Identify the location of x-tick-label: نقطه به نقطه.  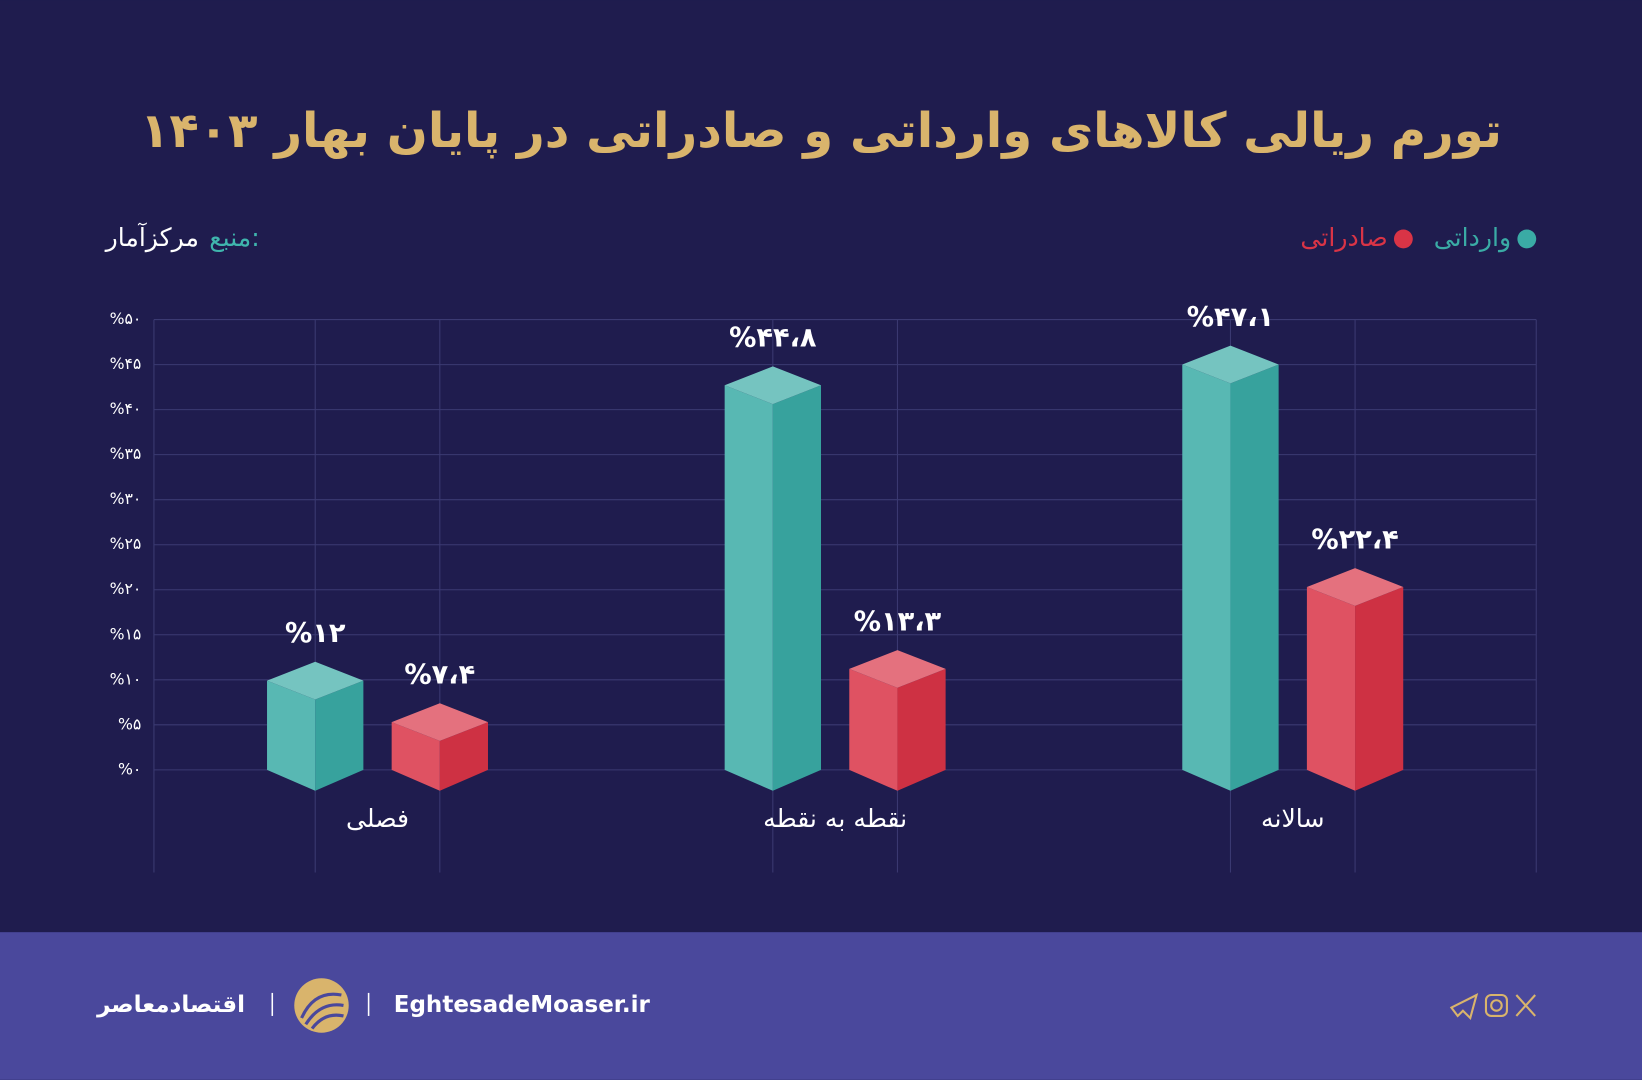
(835, 818).